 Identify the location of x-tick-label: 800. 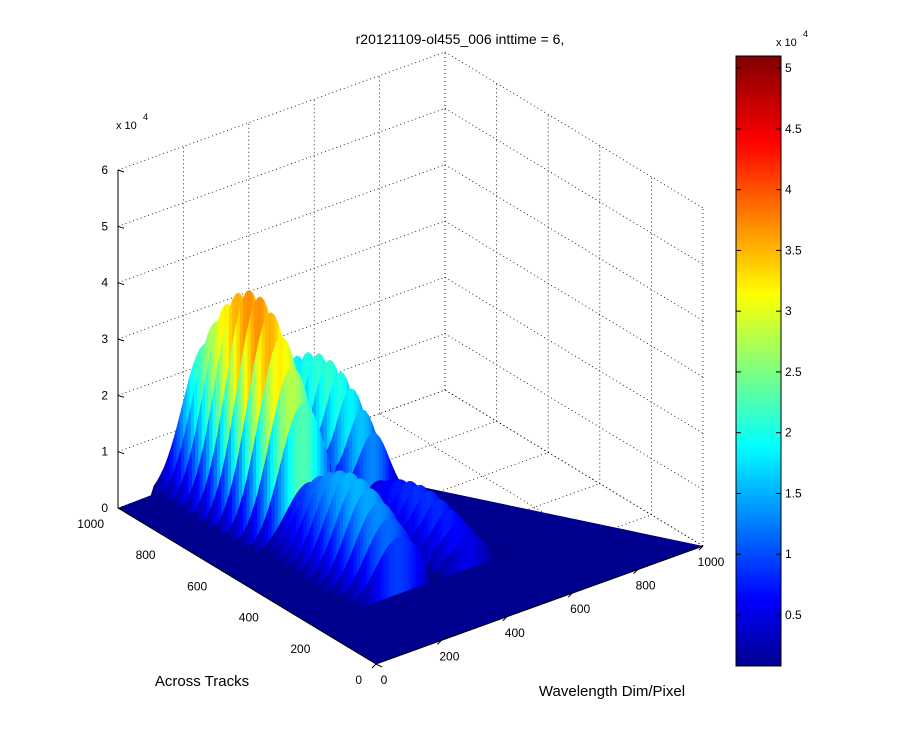
(646, 586).